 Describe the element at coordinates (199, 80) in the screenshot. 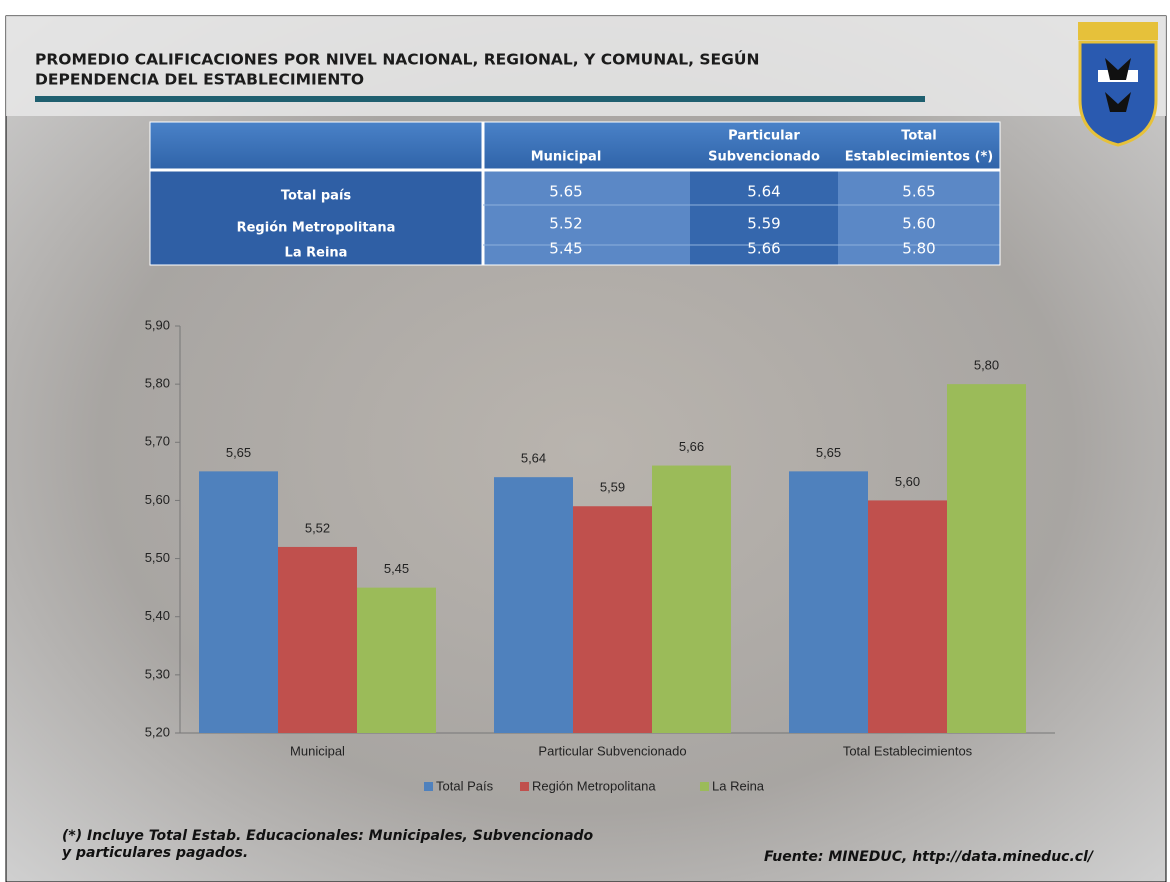

I see `title: DEPENDENCIA DEL ESTABLECIMIENTO` at that location.